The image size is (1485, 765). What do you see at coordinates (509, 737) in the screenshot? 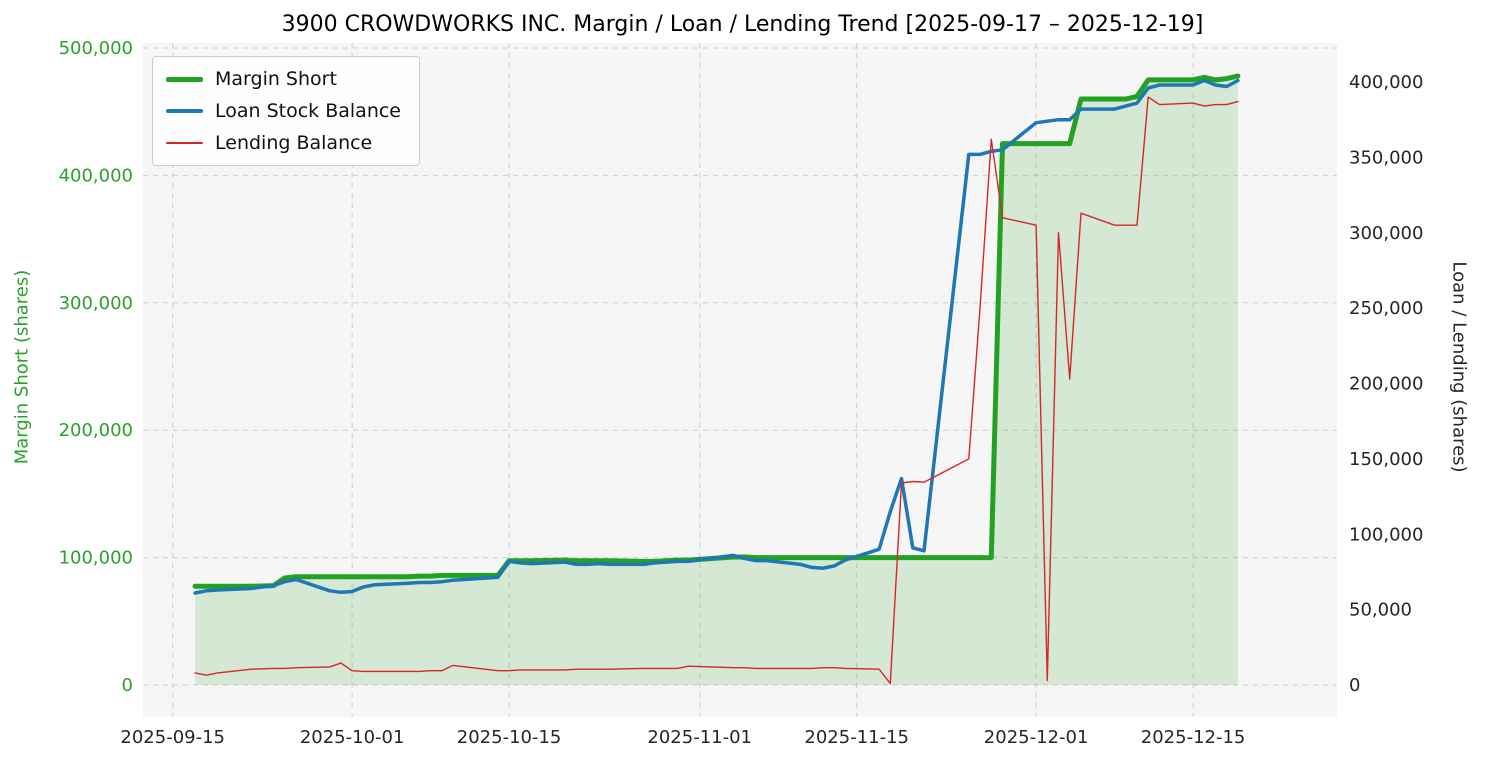
I see `svg-text: 2025-10-15` at bounding box center [509, 737].